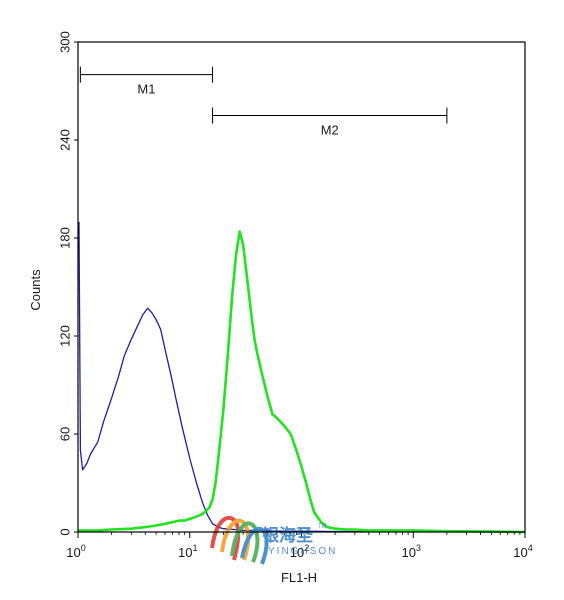 The width and height of the screenshot is (564, 600). What do you see at coordinates (187, 551) in the screenshot?
I see `x-tick-label: 10¹` at bounding box center [187, 551].